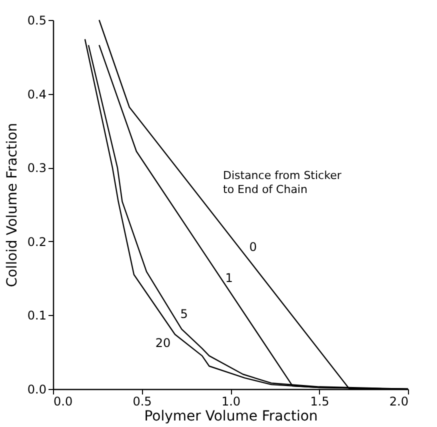 This screenshot has width=437, height=427. I want to click on y-tick-label: 0.5, so click(36, 21).